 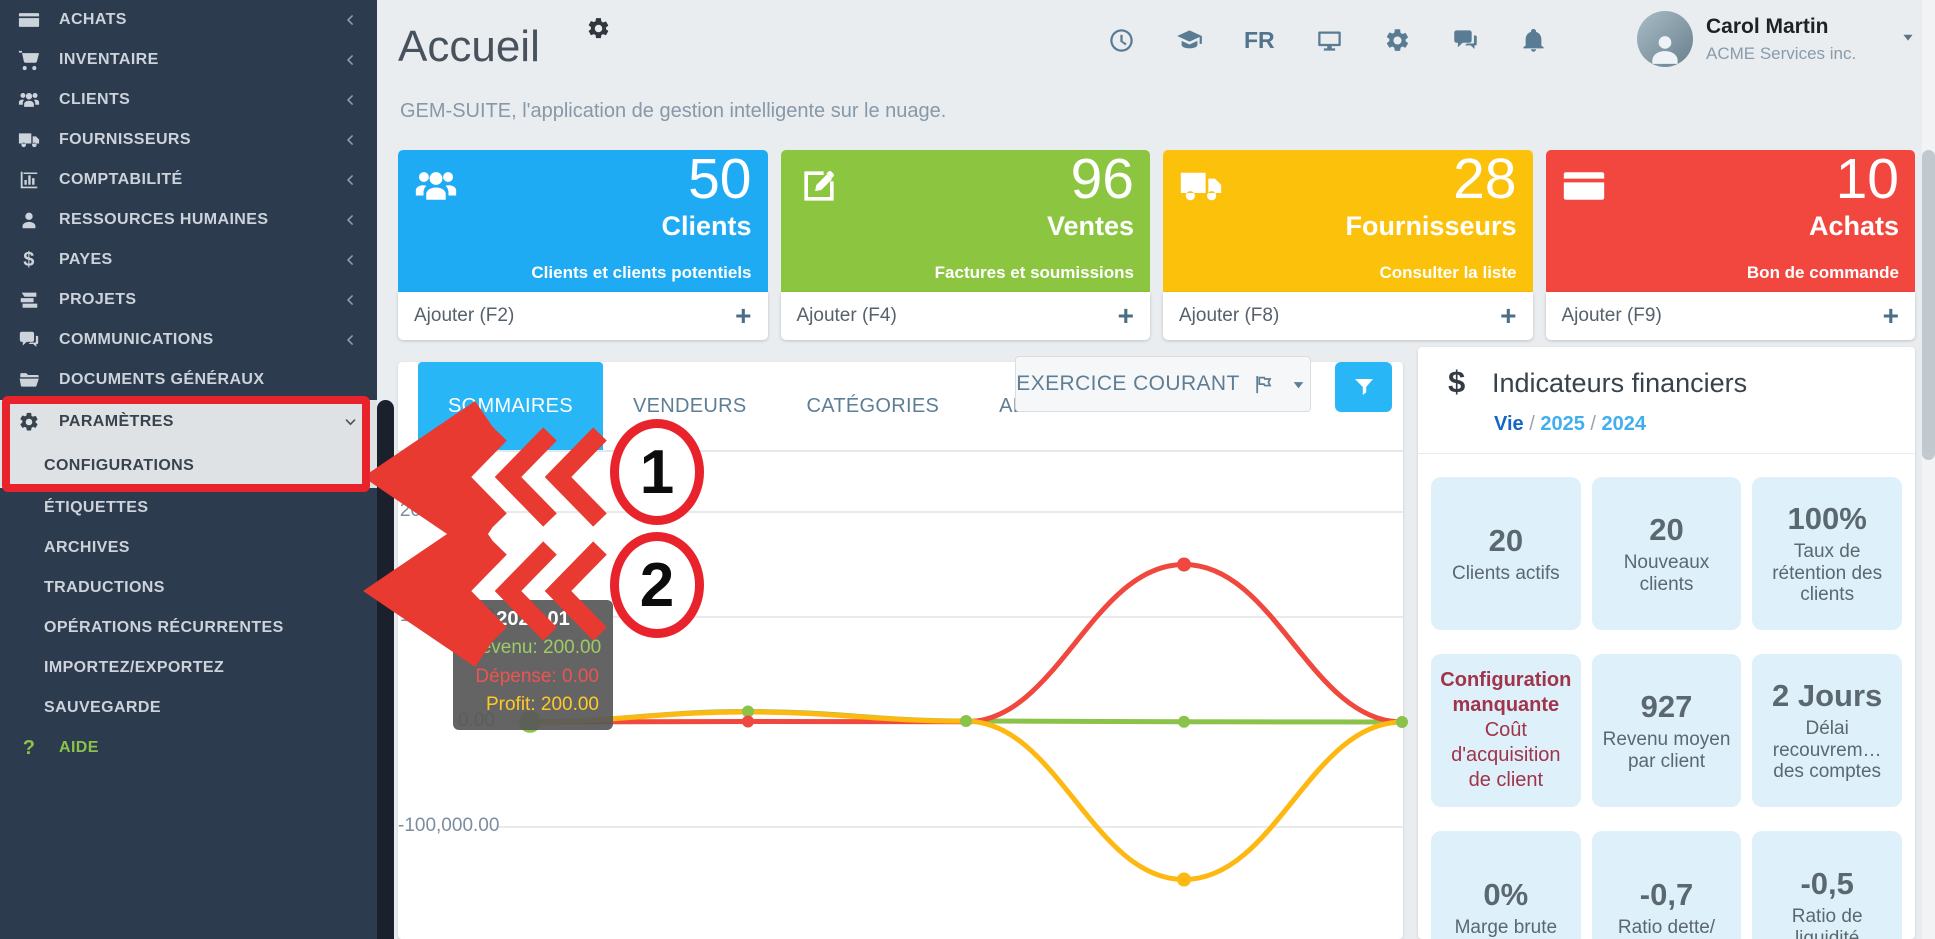 What do you see at coordinates (29, 747) in the screenshot?
I see `question-icon: ?` at bounding box center [29, 747].